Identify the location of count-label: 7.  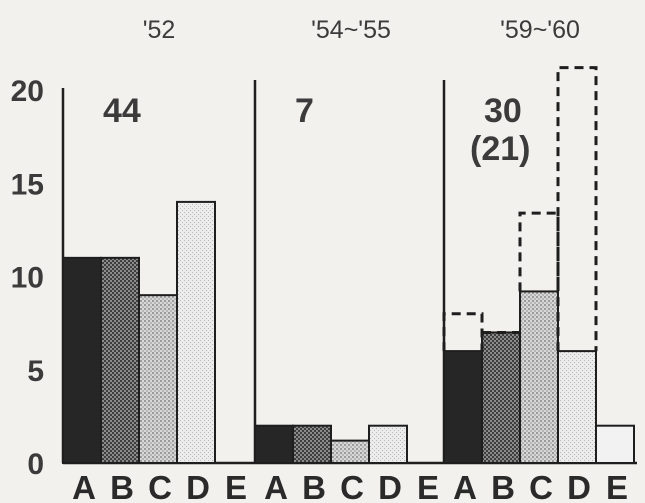
(304, 111).